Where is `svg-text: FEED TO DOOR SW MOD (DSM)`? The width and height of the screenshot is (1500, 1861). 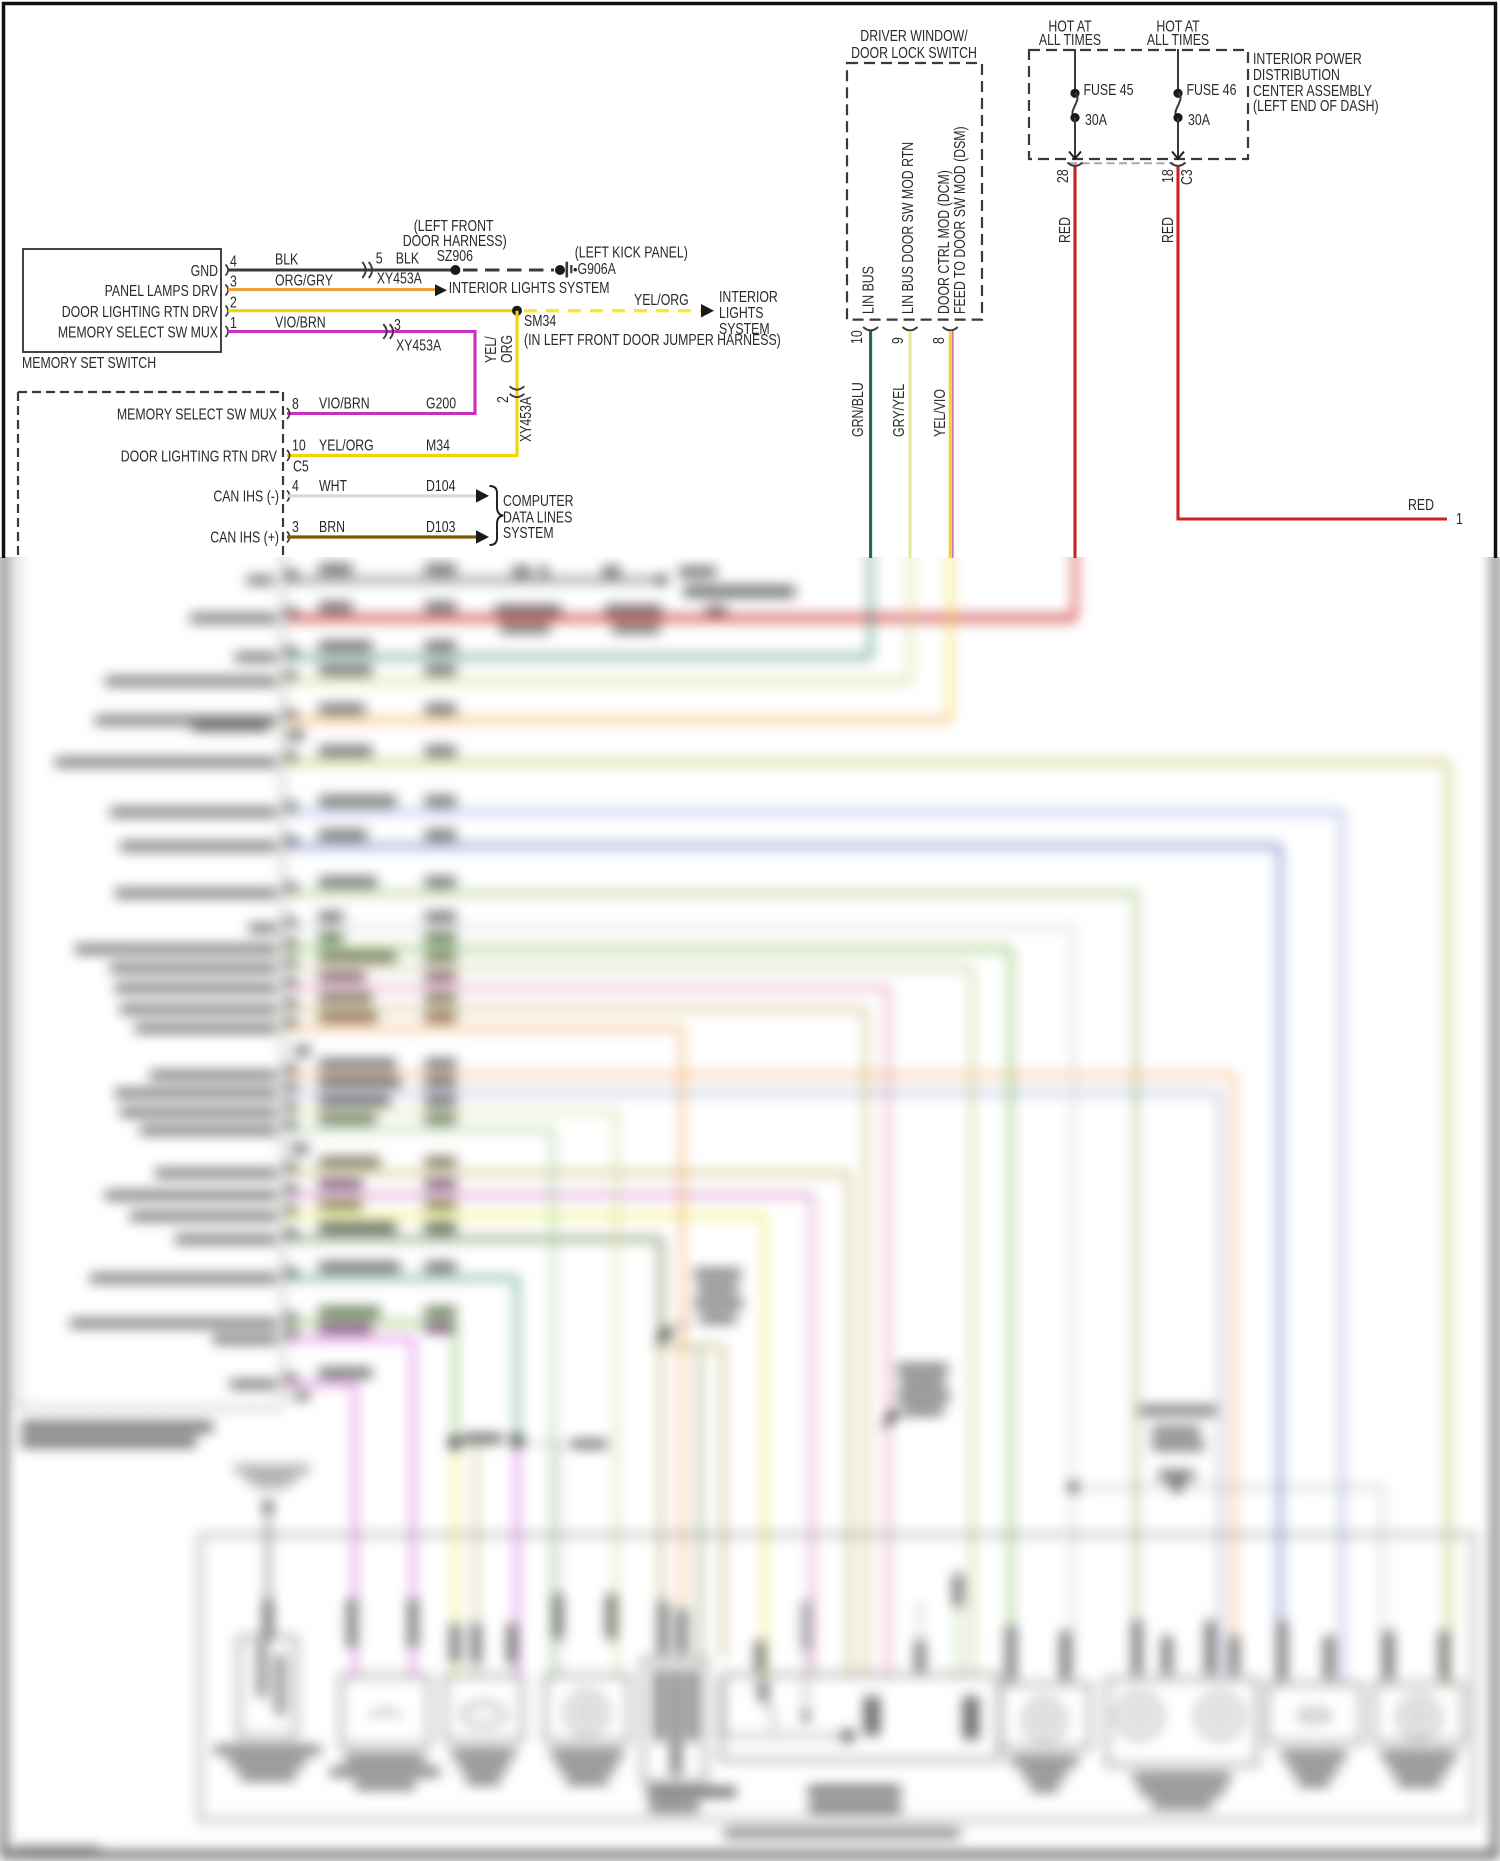
svg-text: FEED TO DOOR SW MOD (DSM) is located at coordinates (961, 220).